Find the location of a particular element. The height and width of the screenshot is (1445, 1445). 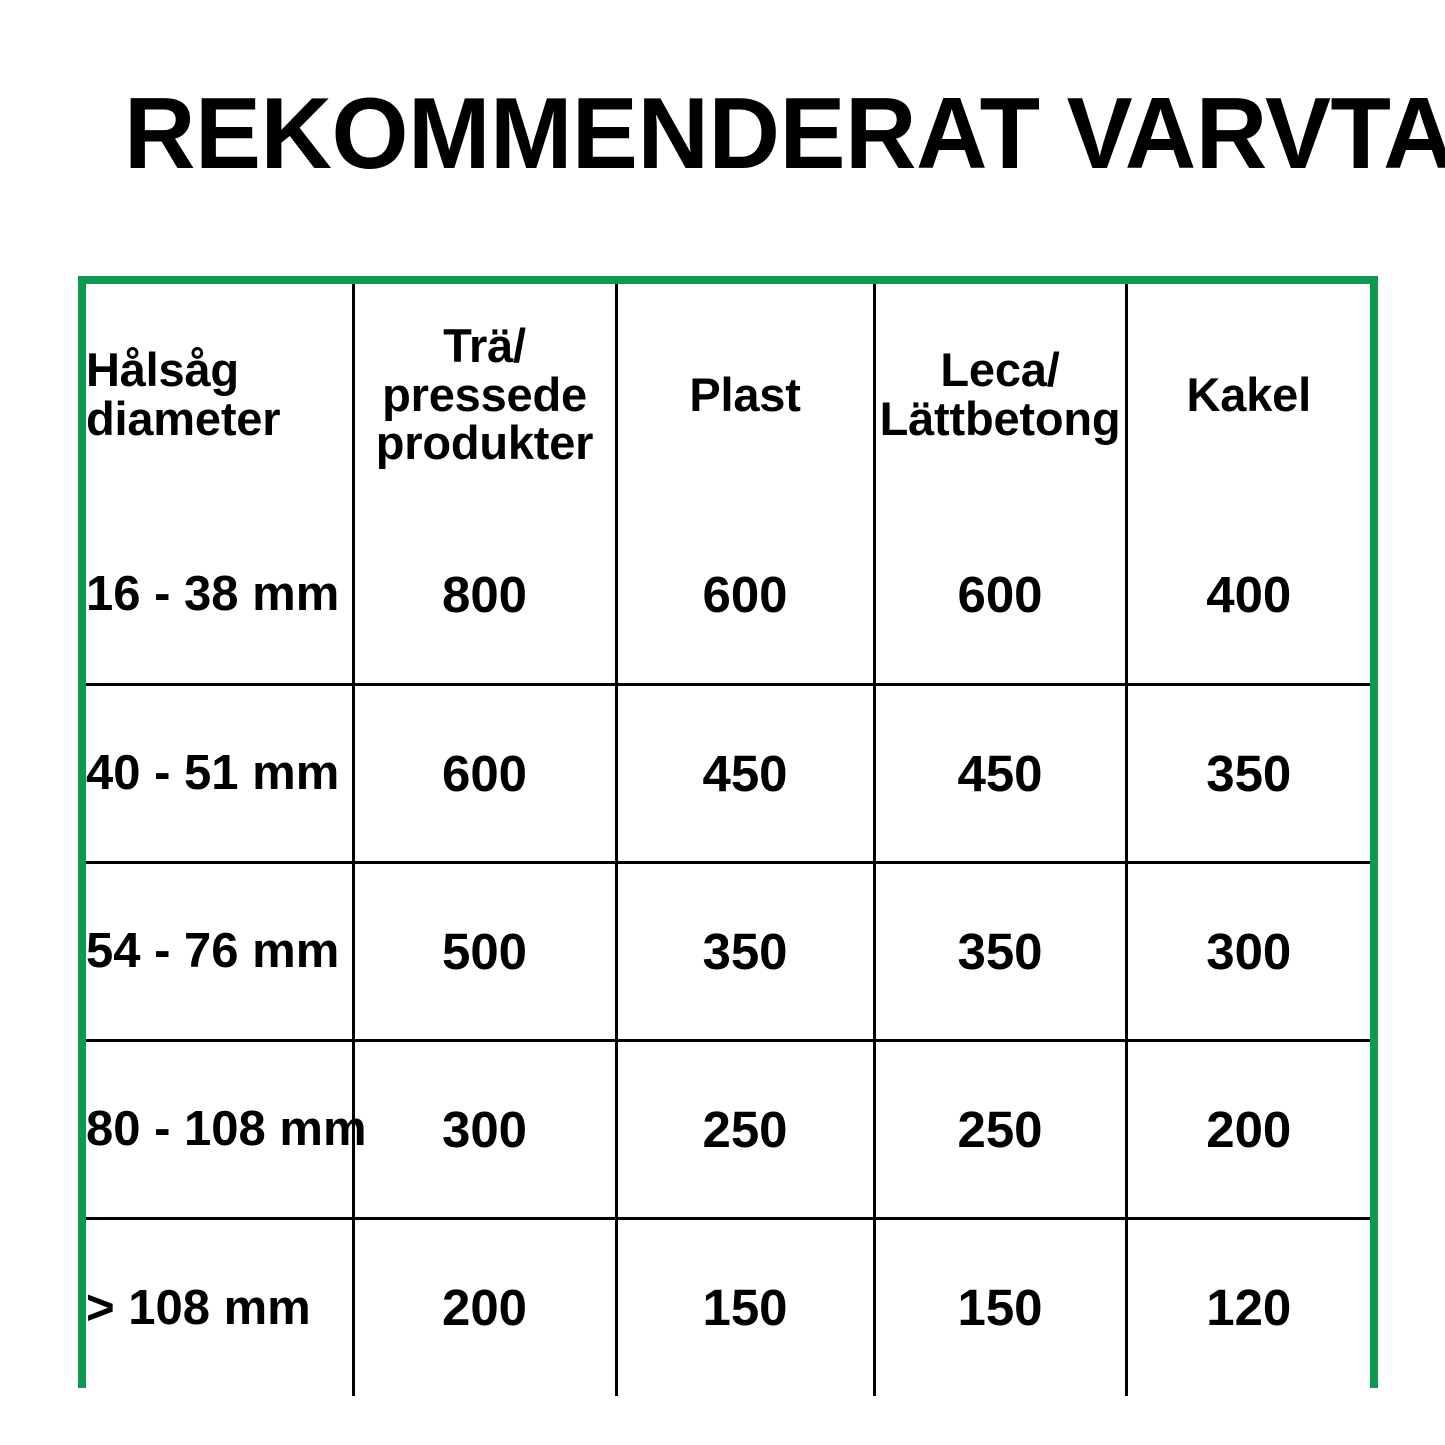

cell-wood: 300 is located at coordinates (485, 1130).